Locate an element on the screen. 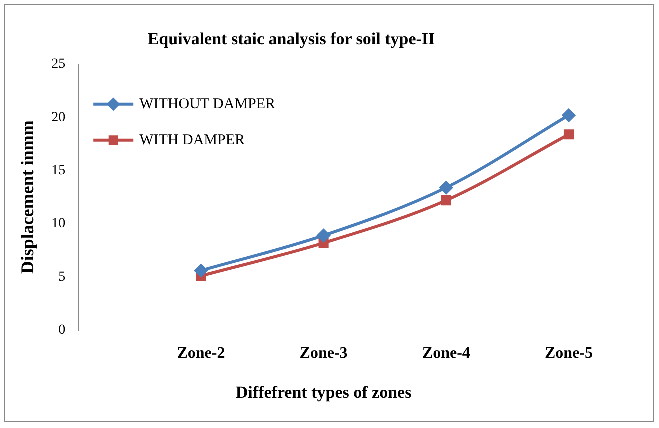 The width and height of the screenshot is (659, 428). x-tick-label: Zone-3 is located at coordinates (324, 353).